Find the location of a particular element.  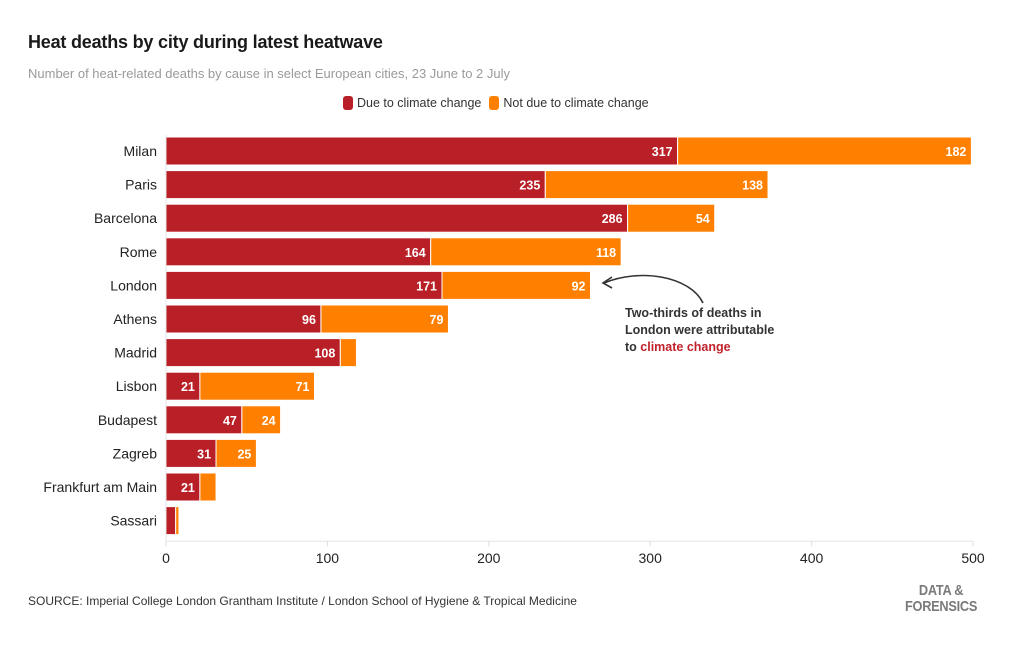

data-label-athens-not-climate: 79 is located at coordinates (437, 320).